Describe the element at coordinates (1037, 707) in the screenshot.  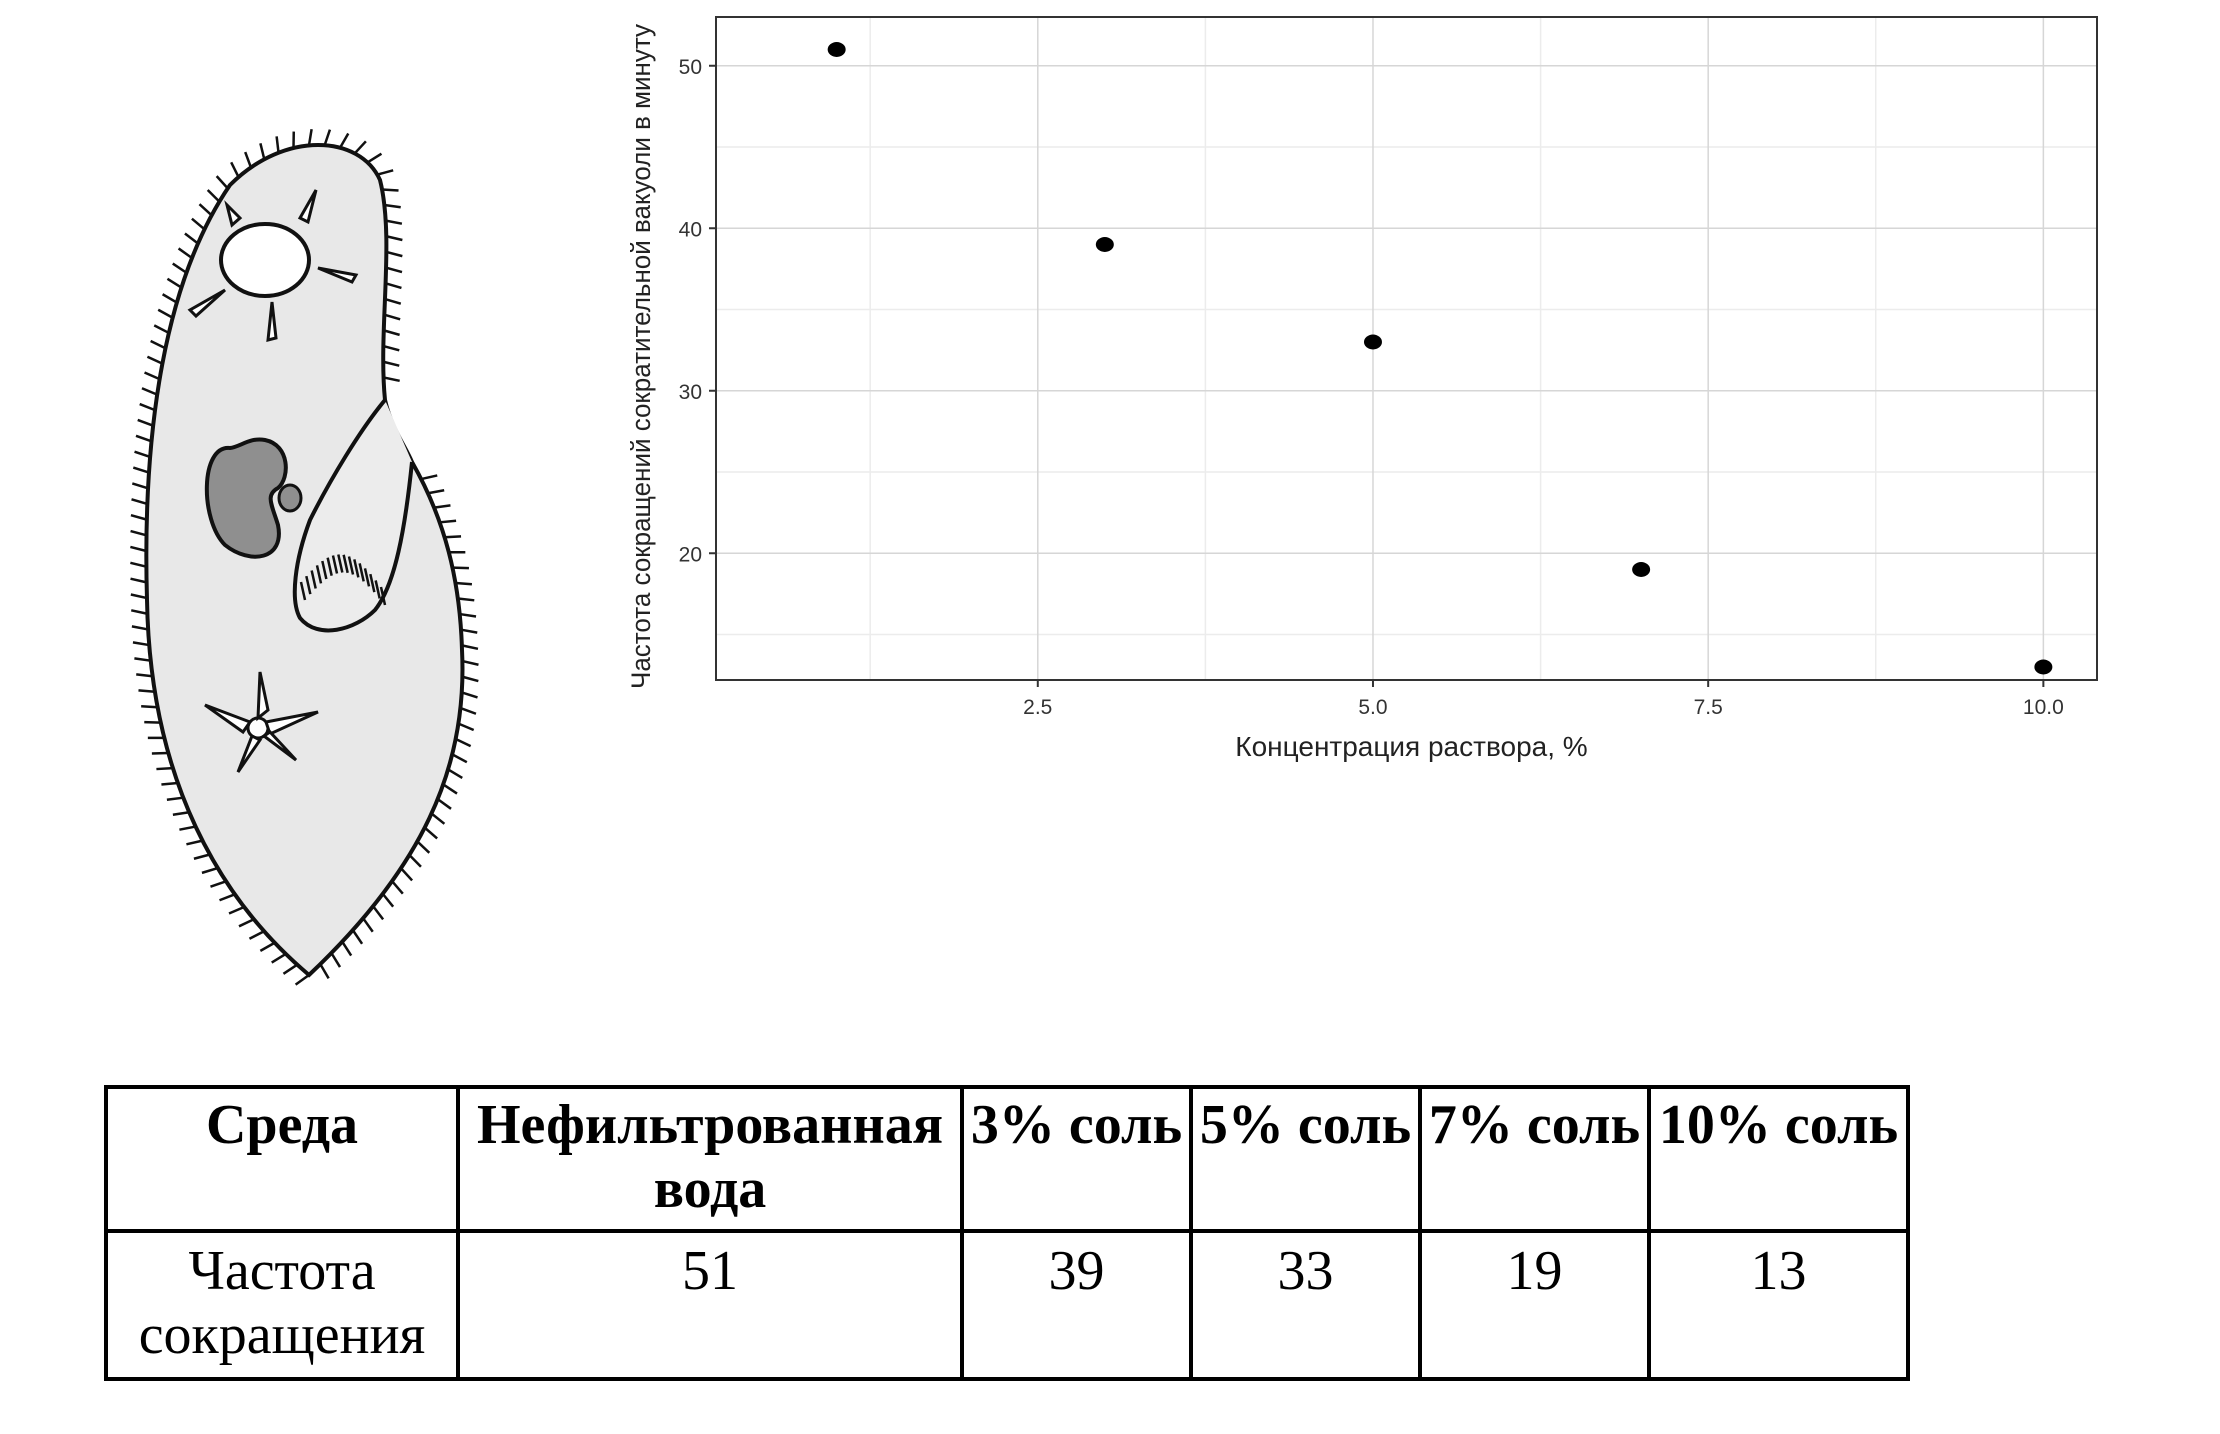
I see `x-tick-label: 2.5` at that location.